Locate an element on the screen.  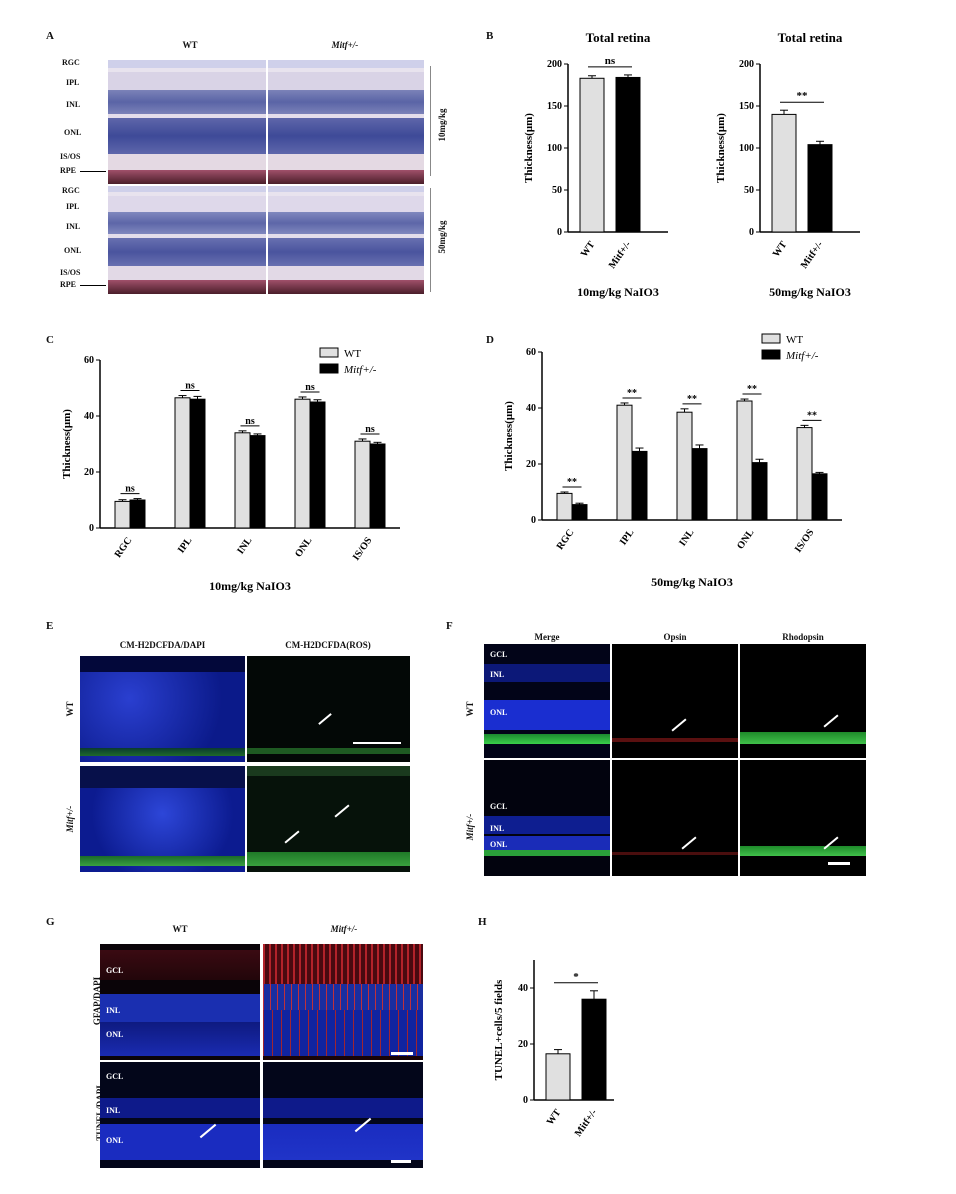
panel-label-c: C is located at coordinates (50, 340).